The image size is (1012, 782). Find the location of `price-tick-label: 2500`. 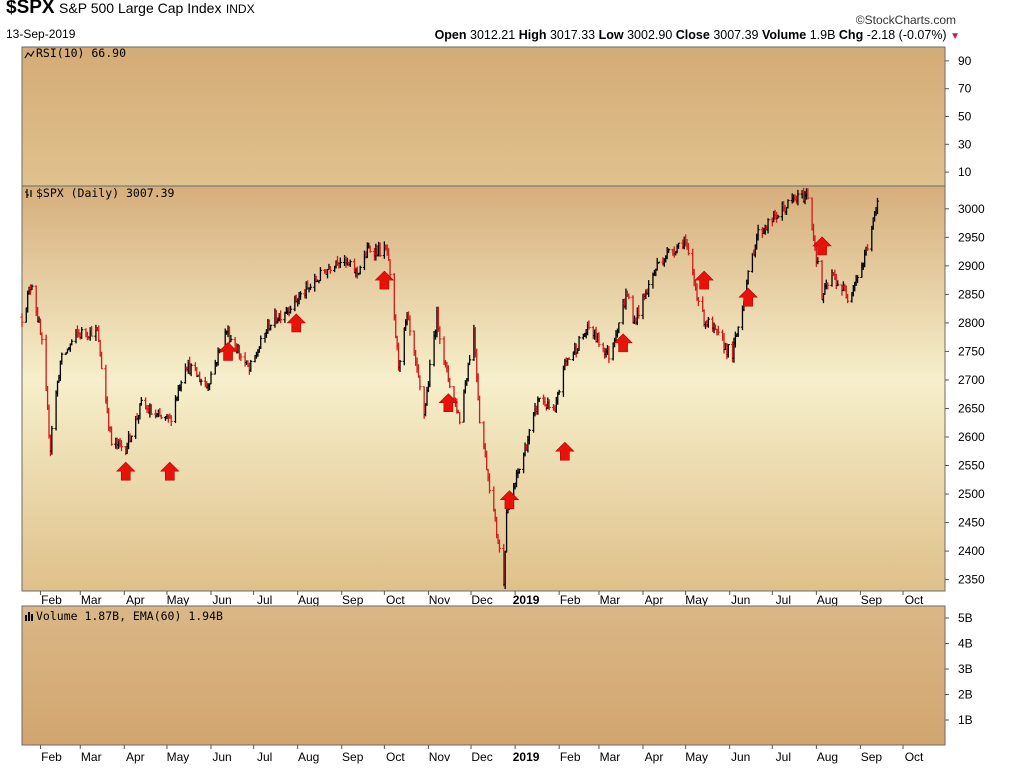

price-tick-label: 2500 is located at coordinates (971, 494).